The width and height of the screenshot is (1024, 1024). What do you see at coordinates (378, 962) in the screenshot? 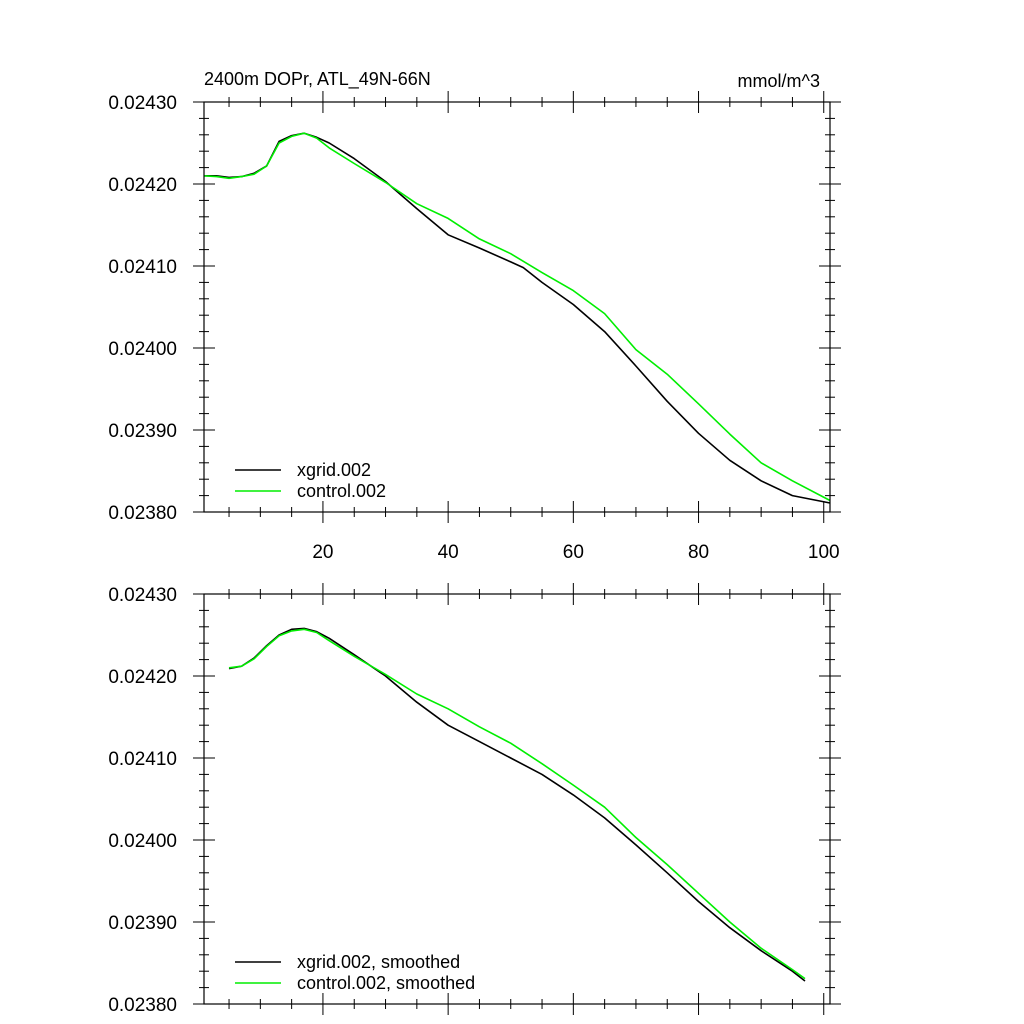
I see `legend-label-0: xgrid.002, smoothed` at bounding box center [378, 962].